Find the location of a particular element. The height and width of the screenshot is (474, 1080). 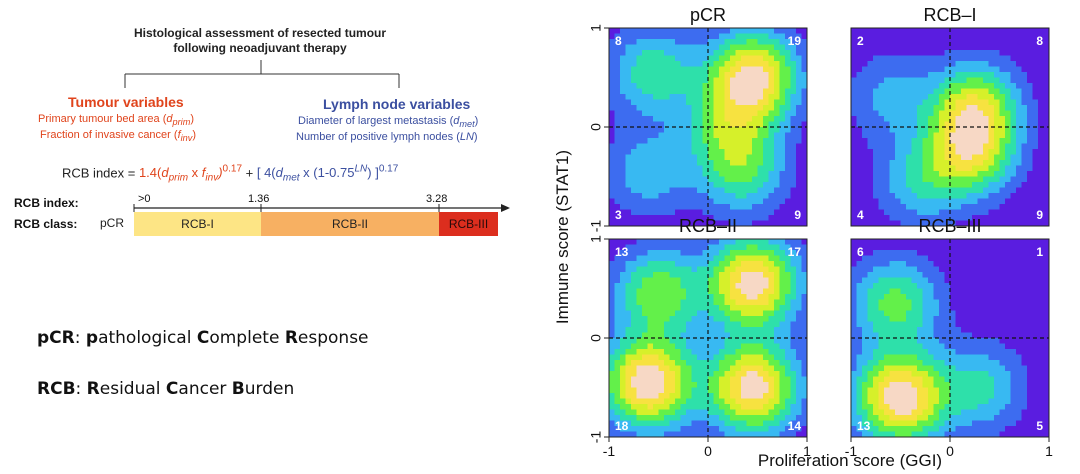

t: d is located at coordinates (279, 173).